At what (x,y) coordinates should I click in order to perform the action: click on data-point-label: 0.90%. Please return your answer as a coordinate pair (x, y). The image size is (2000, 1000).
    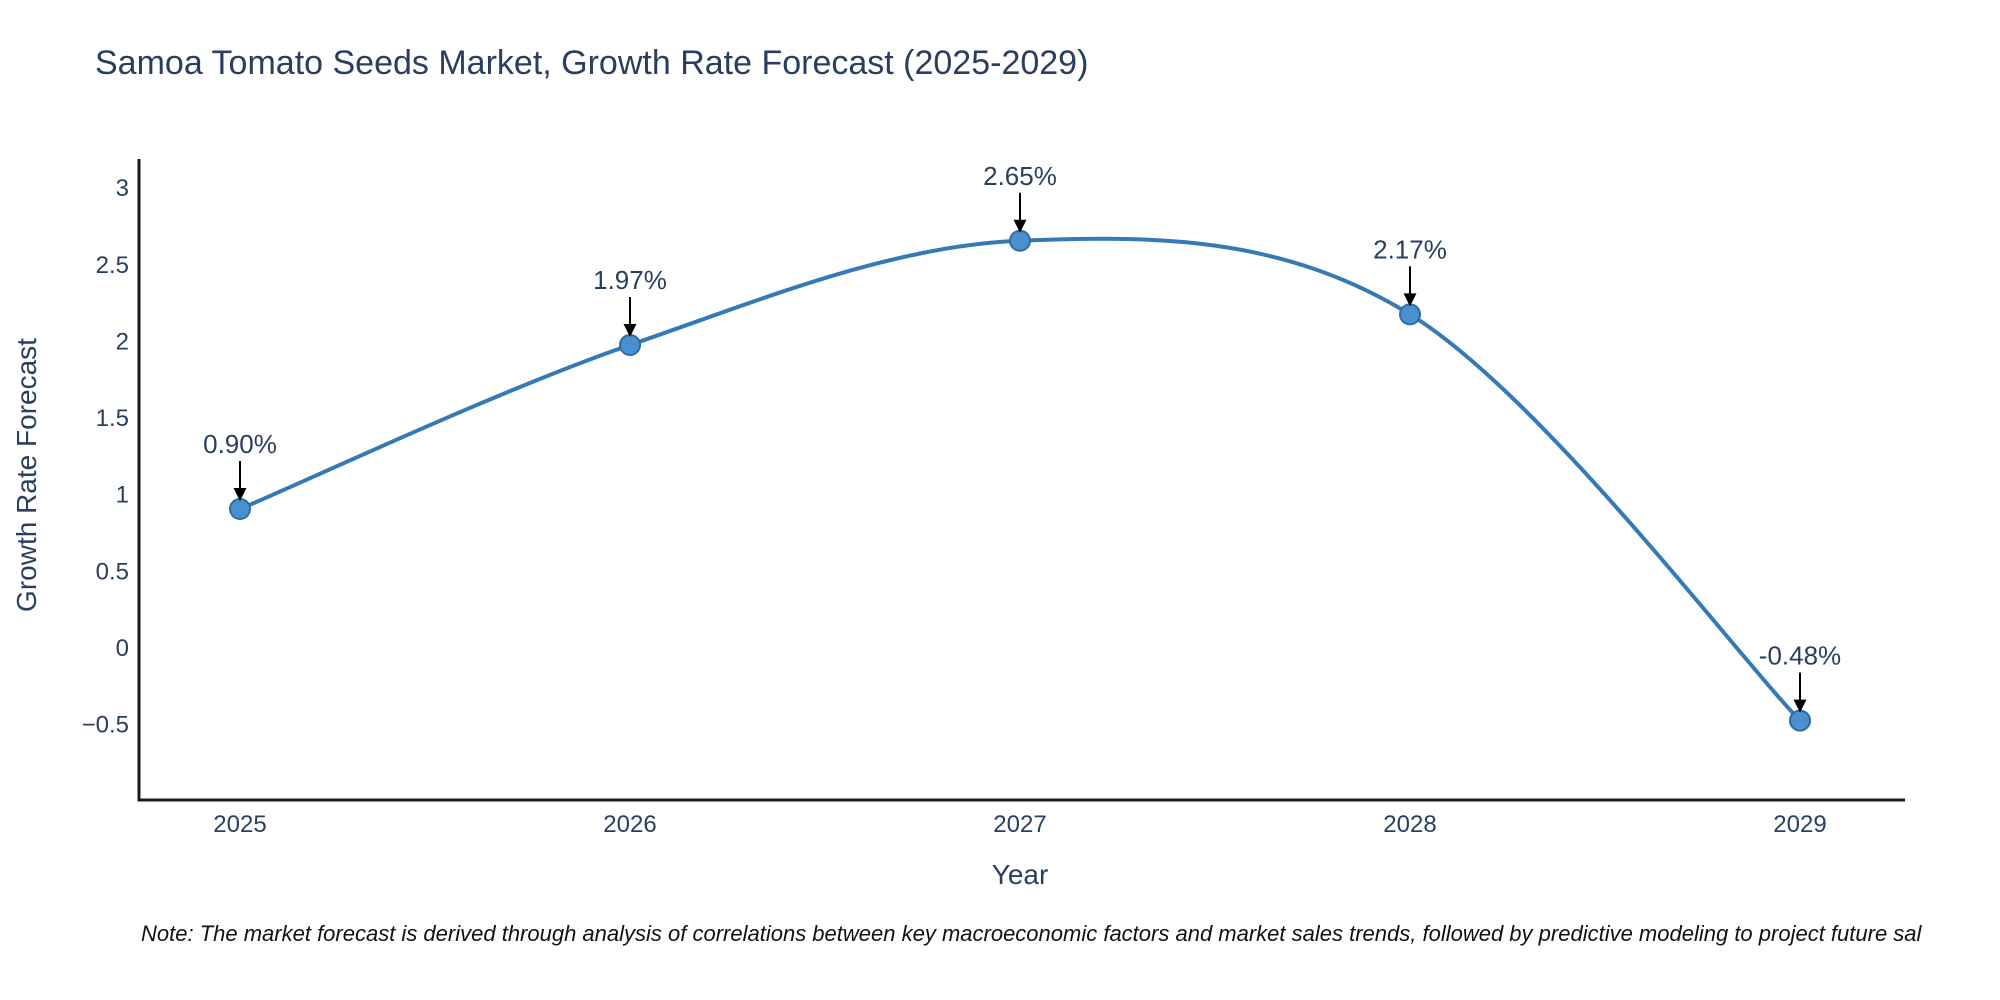
    Looking at the image, I should click on (240, 444).